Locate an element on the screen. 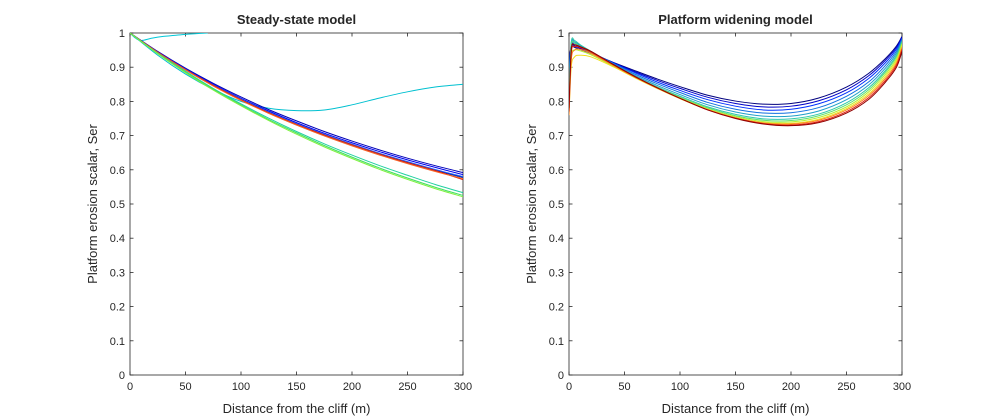  platform-widening-x-axis-label: Distance from the cliff (m) is located at coordinates (736, 408).